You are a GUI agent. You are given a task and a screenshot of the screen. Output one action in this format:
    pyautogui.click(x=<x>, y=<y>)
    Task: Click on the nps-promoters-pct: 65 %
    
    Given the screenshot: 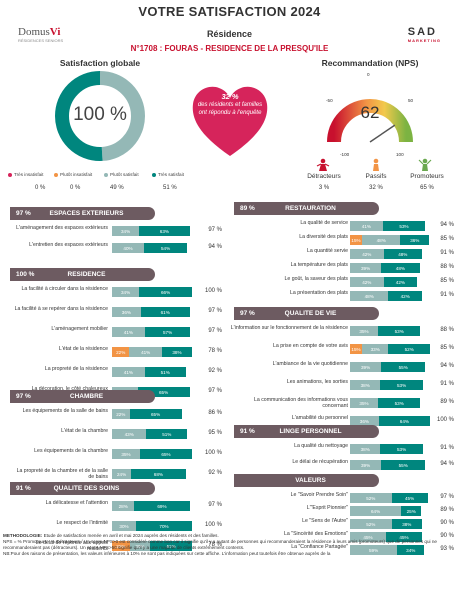 What is the action you would take?
    pyautogui.click(x=427, y=188)
    